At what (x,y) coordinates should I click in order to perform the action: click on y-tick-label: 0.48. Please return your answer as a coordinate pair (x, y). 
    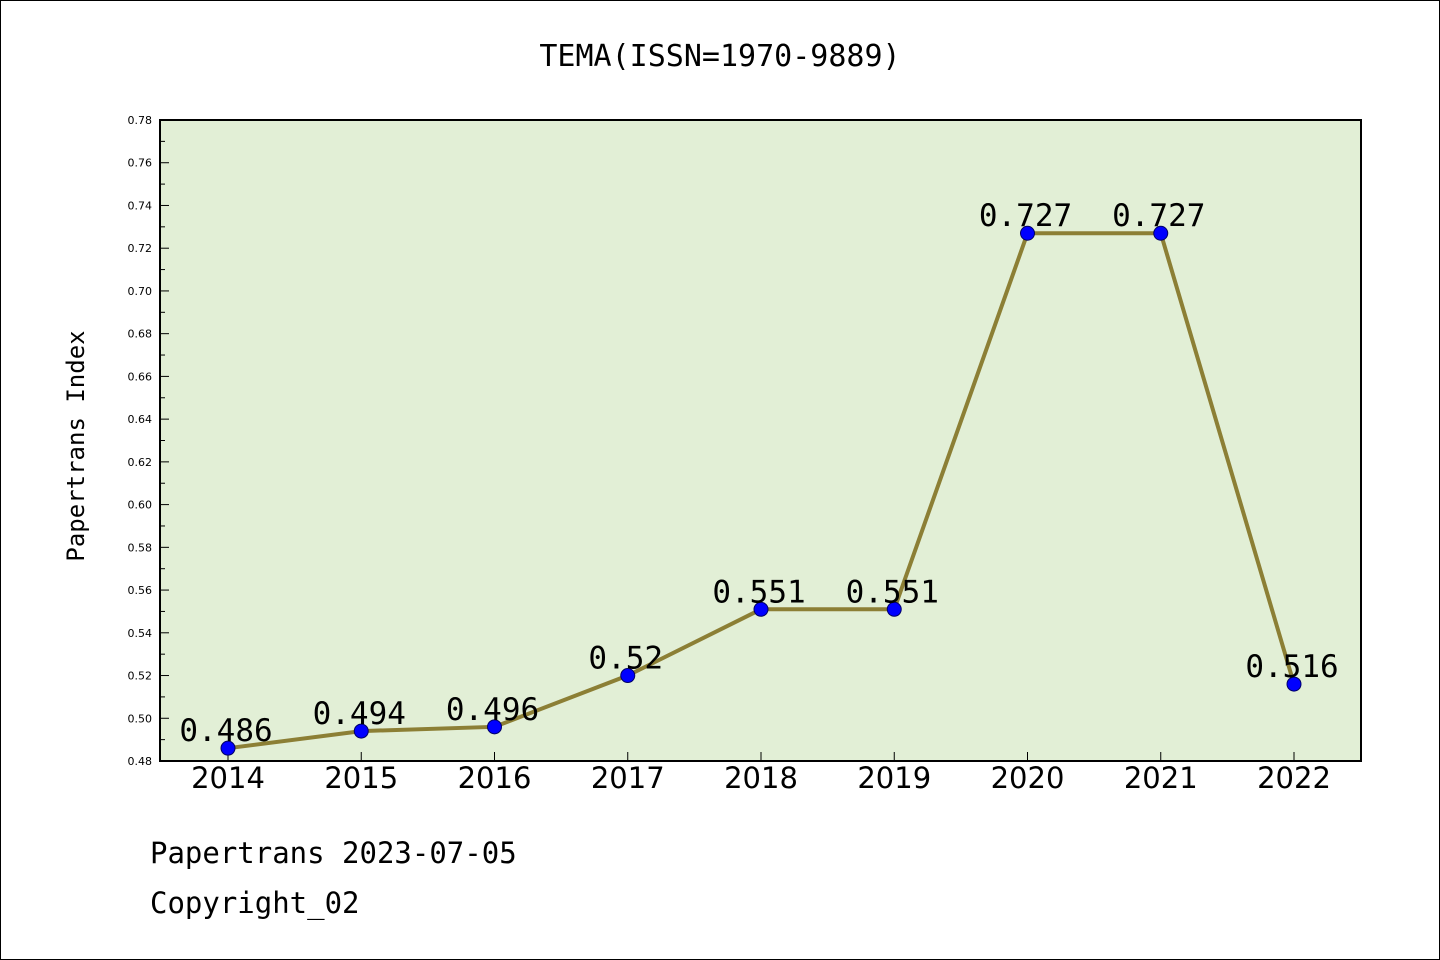
    Looking at the image, I should click on (140, 761).